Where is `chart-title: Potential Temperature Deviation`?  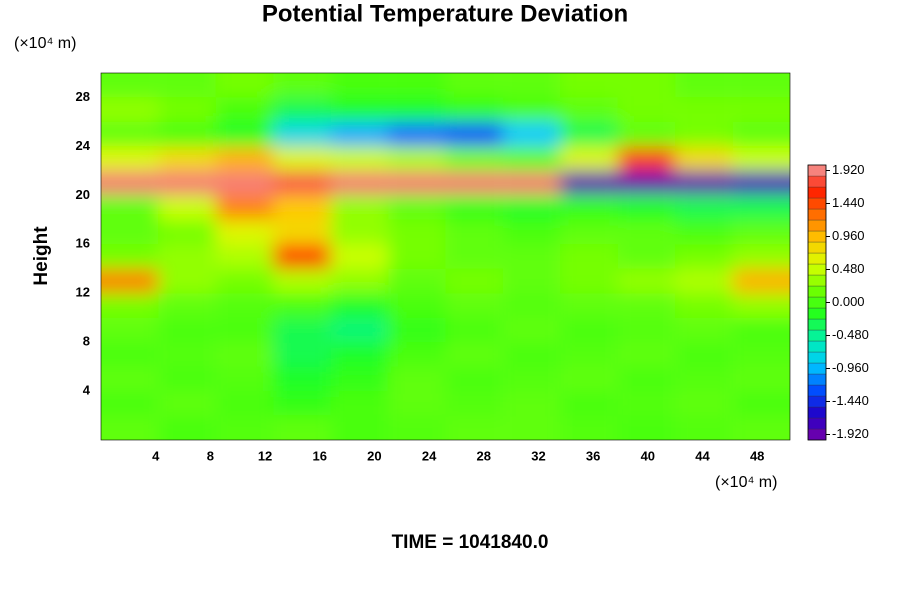 chart-title: Potential Temperature Deviation is located at coordinates (445, 13).